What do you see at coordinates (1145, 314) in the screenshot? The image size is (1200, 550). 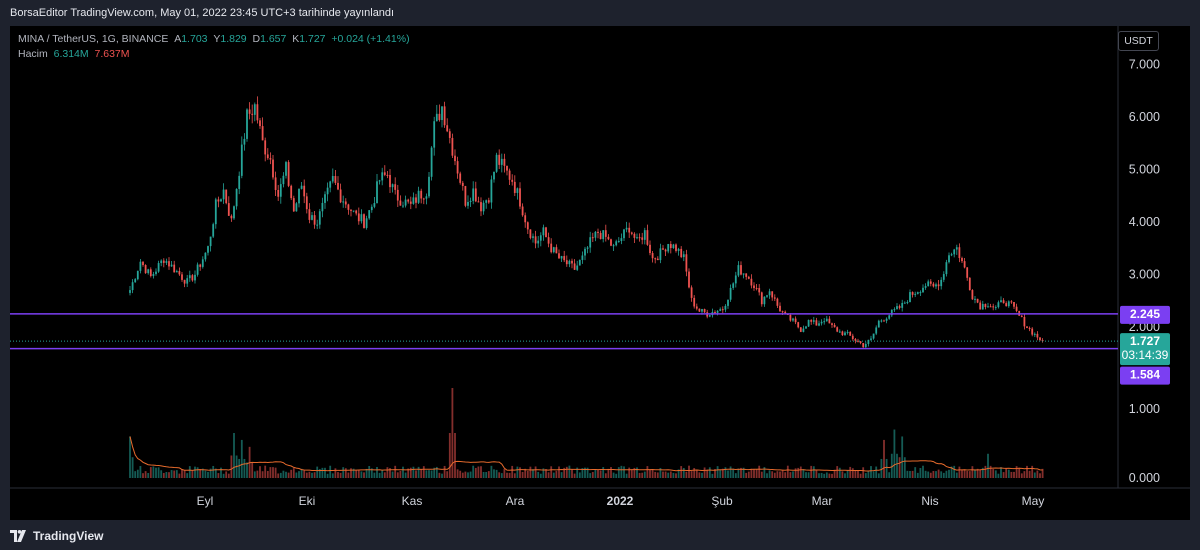 I see `level-tag: 2.245` at bounding box center [1145, 314].